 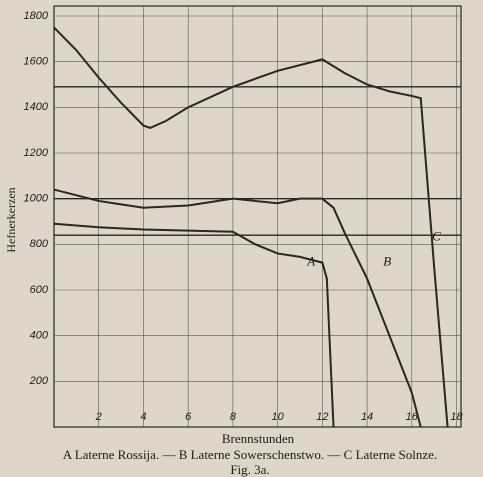 What do you see at coordinates (278, 417) in the screenshot?
I see `x-tick-label: 10` at bounding box center [278, 417].